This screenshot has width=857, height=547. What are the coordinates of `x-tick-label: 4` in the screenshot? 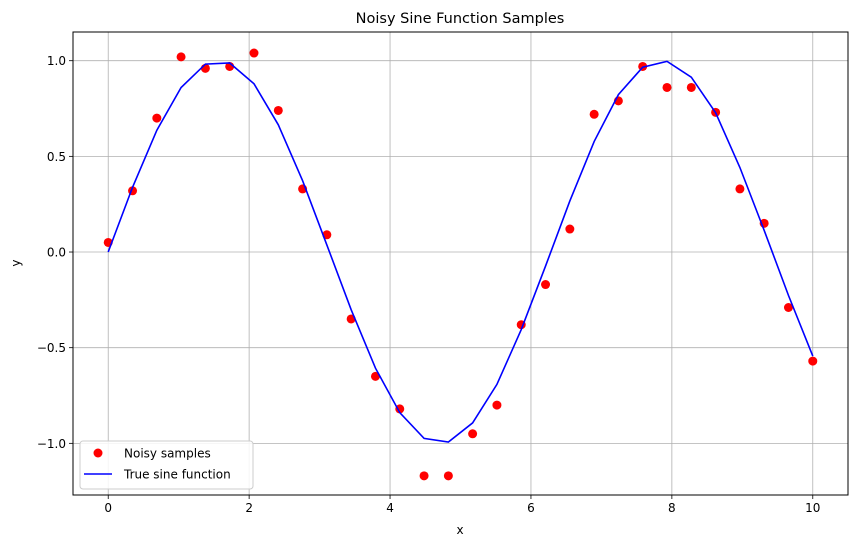 It's located at (390, 508).